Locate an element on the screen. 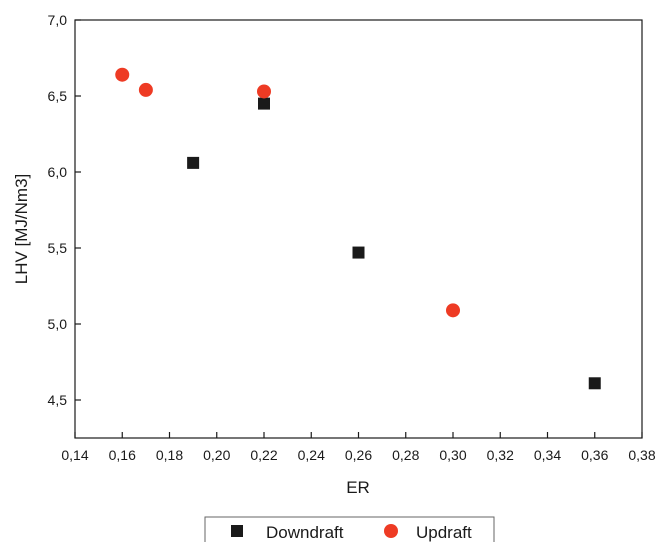 Image resolution: width=658 pixels, height=542 pixels. x-tick-label: 0,22 is located at coordinates (263, 455).